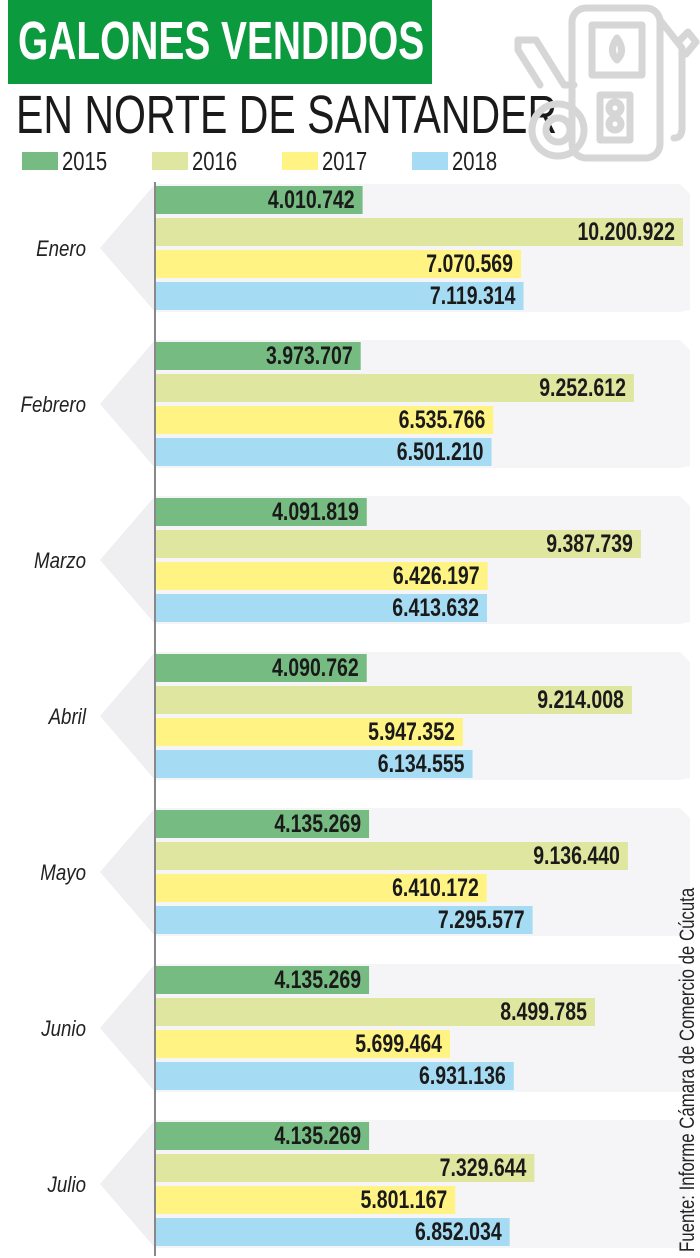  What do you see at coordinates (543, 1012) in the screenshot?
I see `data-label: 8.499.785` at bounding box center [543, 1012].